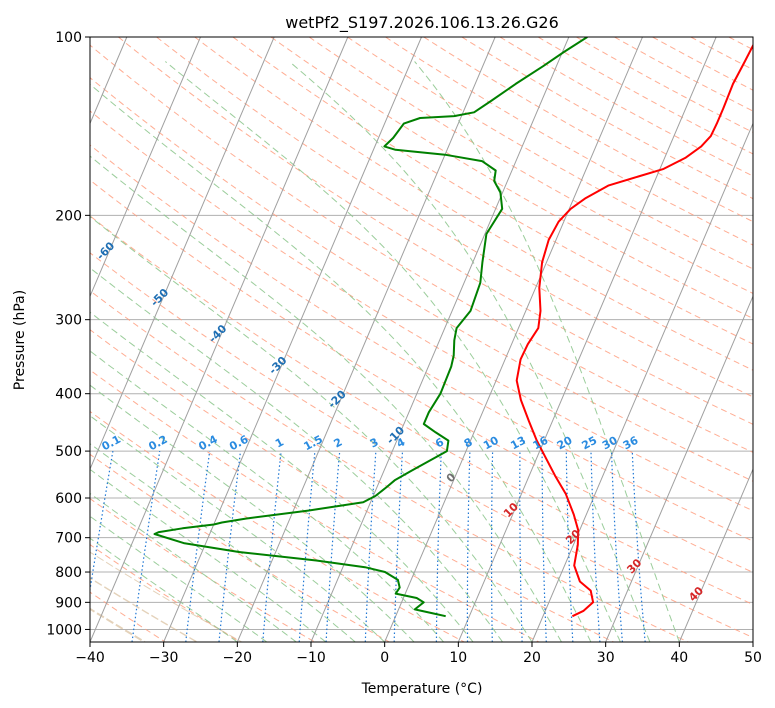  What do you see at coordinates (64, 630) in the screenshot?
I see `y-tick-label: 1000` at bounding box center [64, 630].